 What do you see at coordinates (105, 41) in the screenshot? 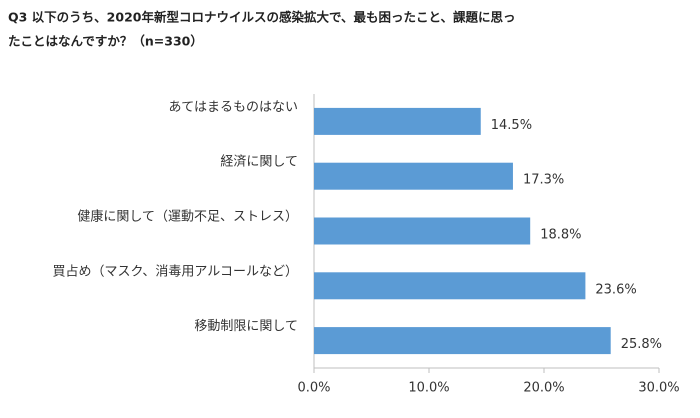
I see `chart-title: たことはなんですか？（n=330）` at bounding box center [105, 41].